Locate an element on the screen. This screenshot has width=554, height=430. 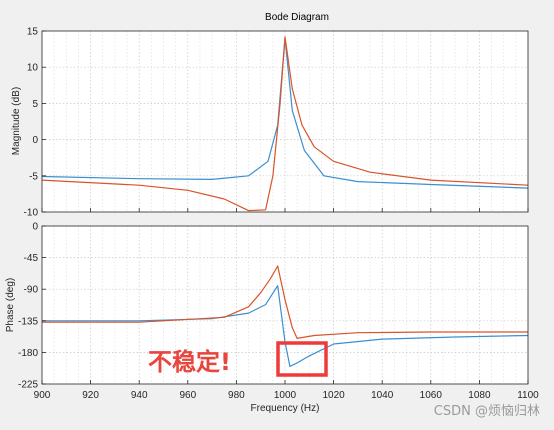
magnitude-ytick-label: 5 is located at coordinates (35, 104).